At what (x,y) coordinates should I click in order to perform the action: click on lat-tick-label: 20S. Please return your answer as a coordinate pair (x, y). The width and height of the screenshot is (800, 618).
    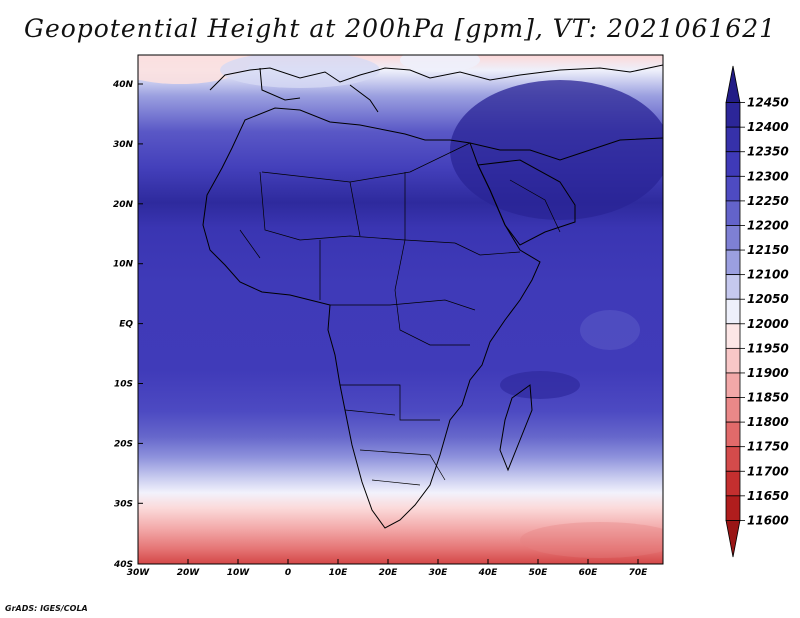
    Looking at the image, I should click on (123, 444).